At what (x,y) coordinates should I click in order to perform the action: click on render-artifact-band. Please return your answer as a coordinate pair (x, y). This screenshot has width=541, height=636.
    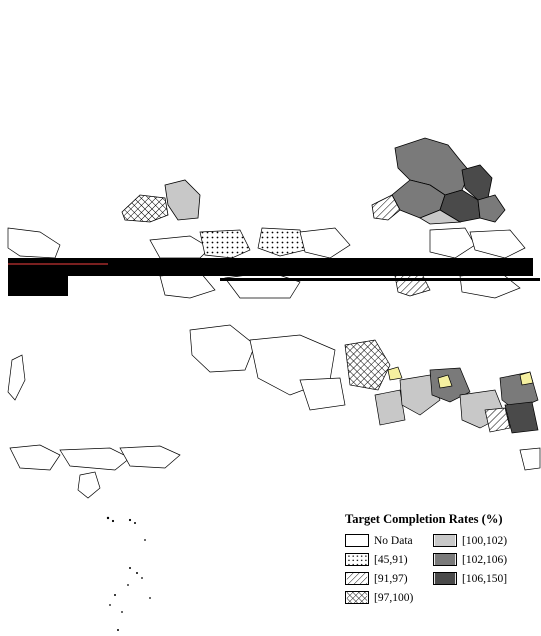
    Looking at the image, I should click on (274, 277).